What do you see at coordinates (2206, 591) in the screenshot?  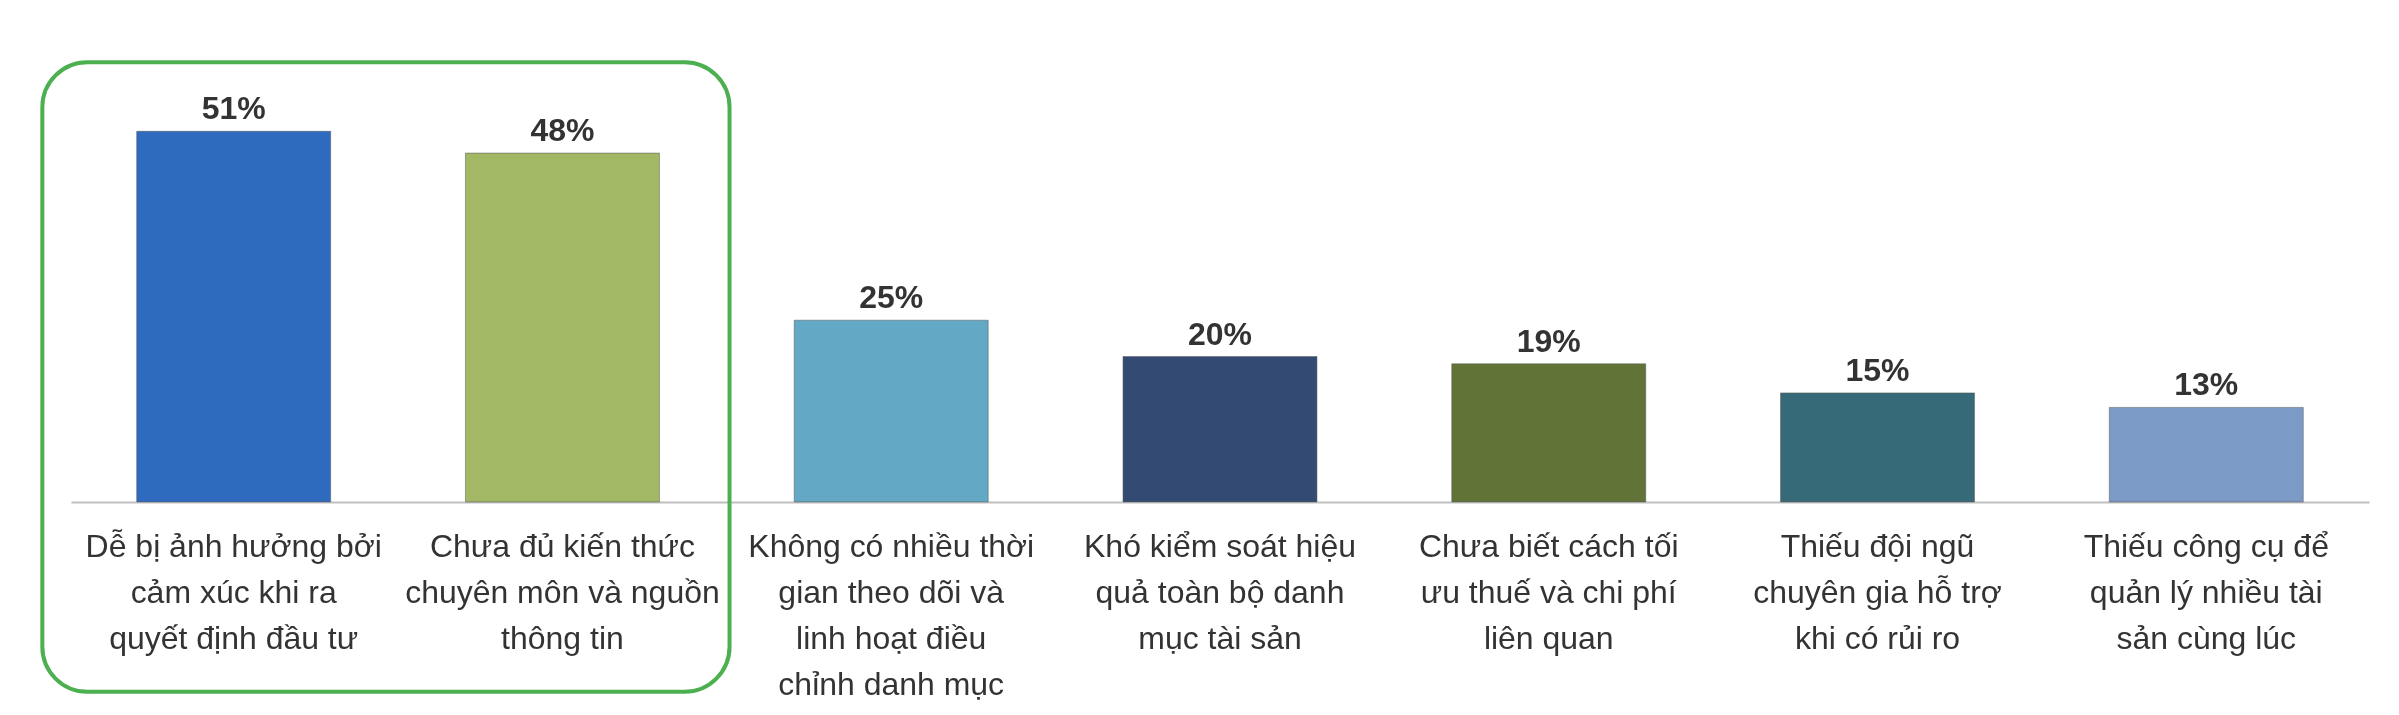 I see `x-tick-label: Thiếu công cụ để quản lý nhiều tài sản cùng lúc` at bounding box center [2206, 591].